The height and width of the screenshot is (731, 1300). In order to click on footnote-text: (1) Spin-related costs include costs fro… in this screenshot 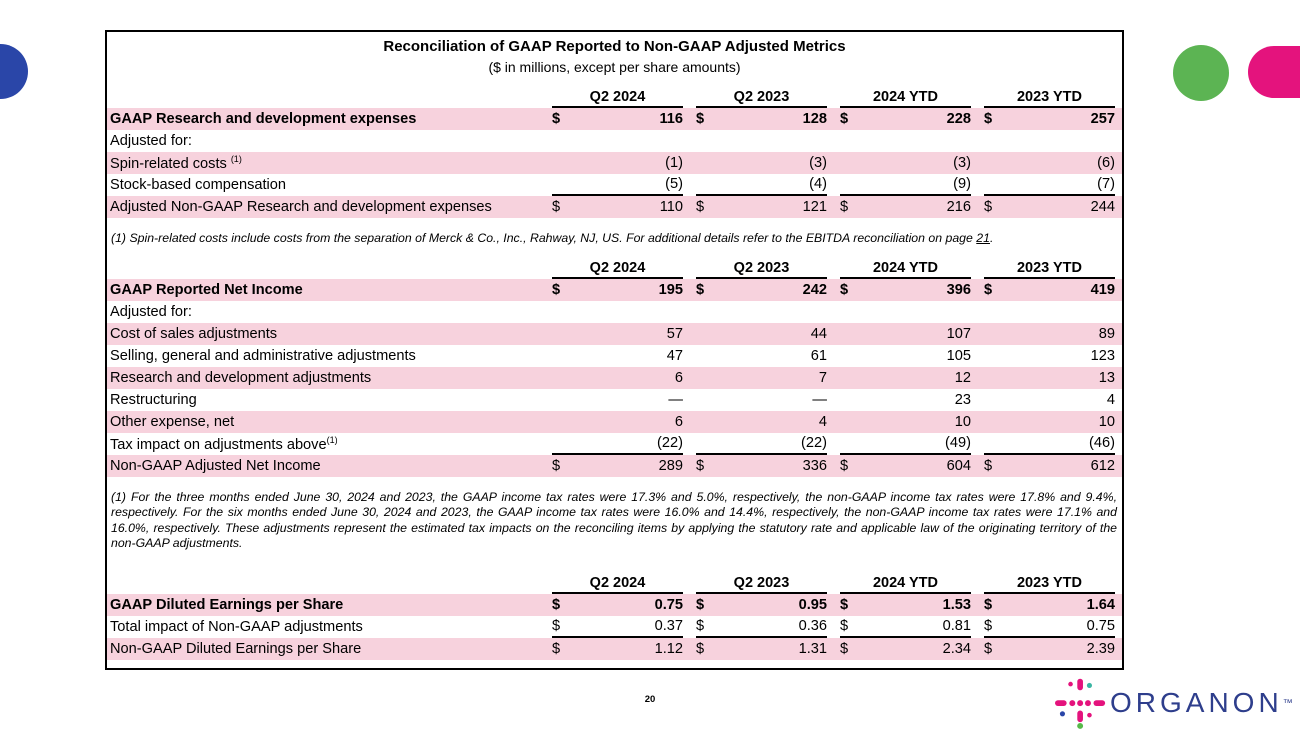, I will do `click(544, 238)`.